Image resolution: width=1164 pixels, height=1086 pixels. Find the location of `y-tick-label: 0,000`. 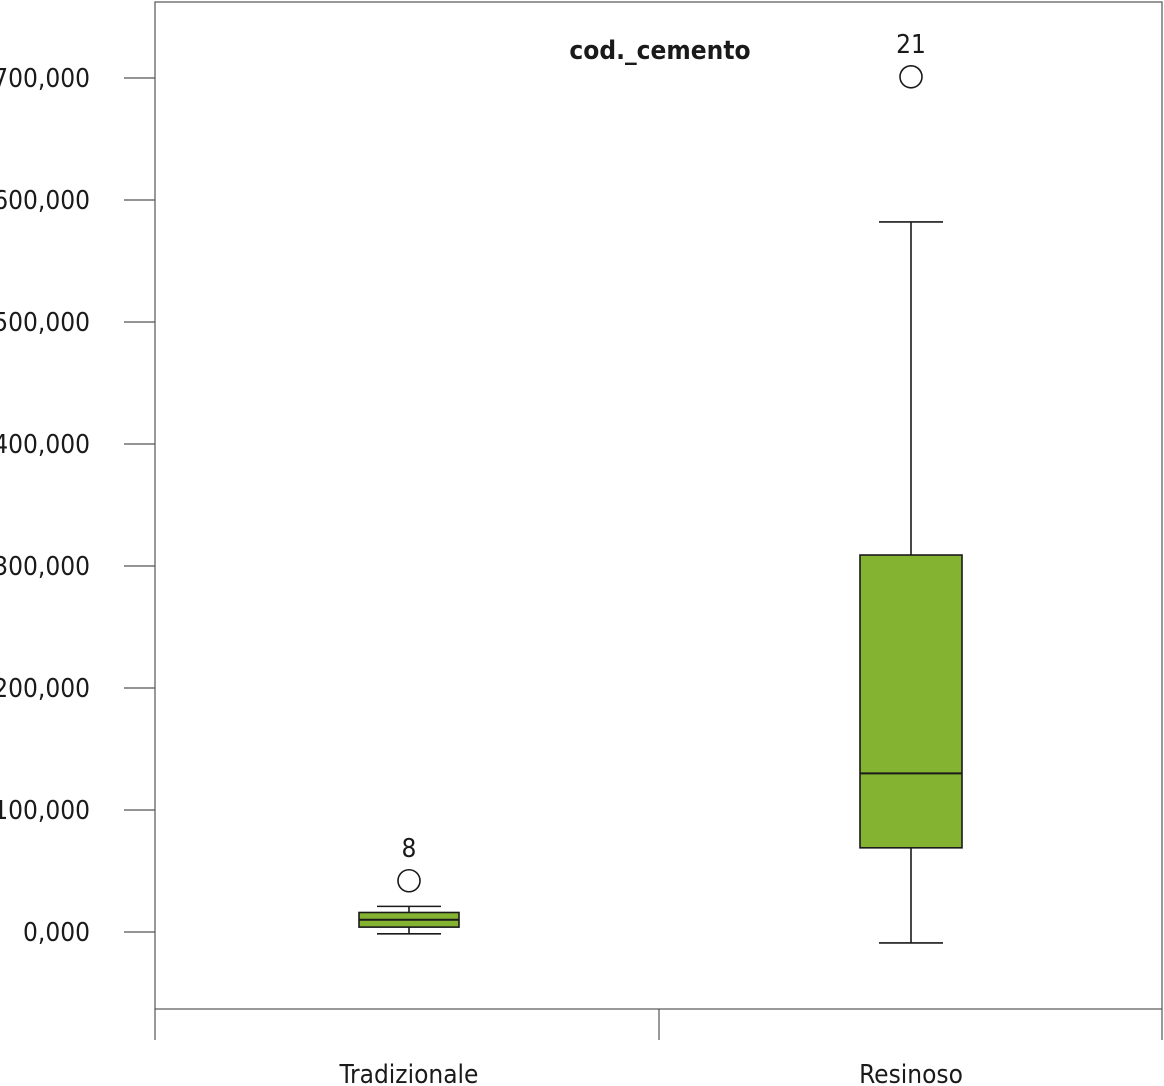

y-tick-label: 0,000 is located at coordinates (56, 933).